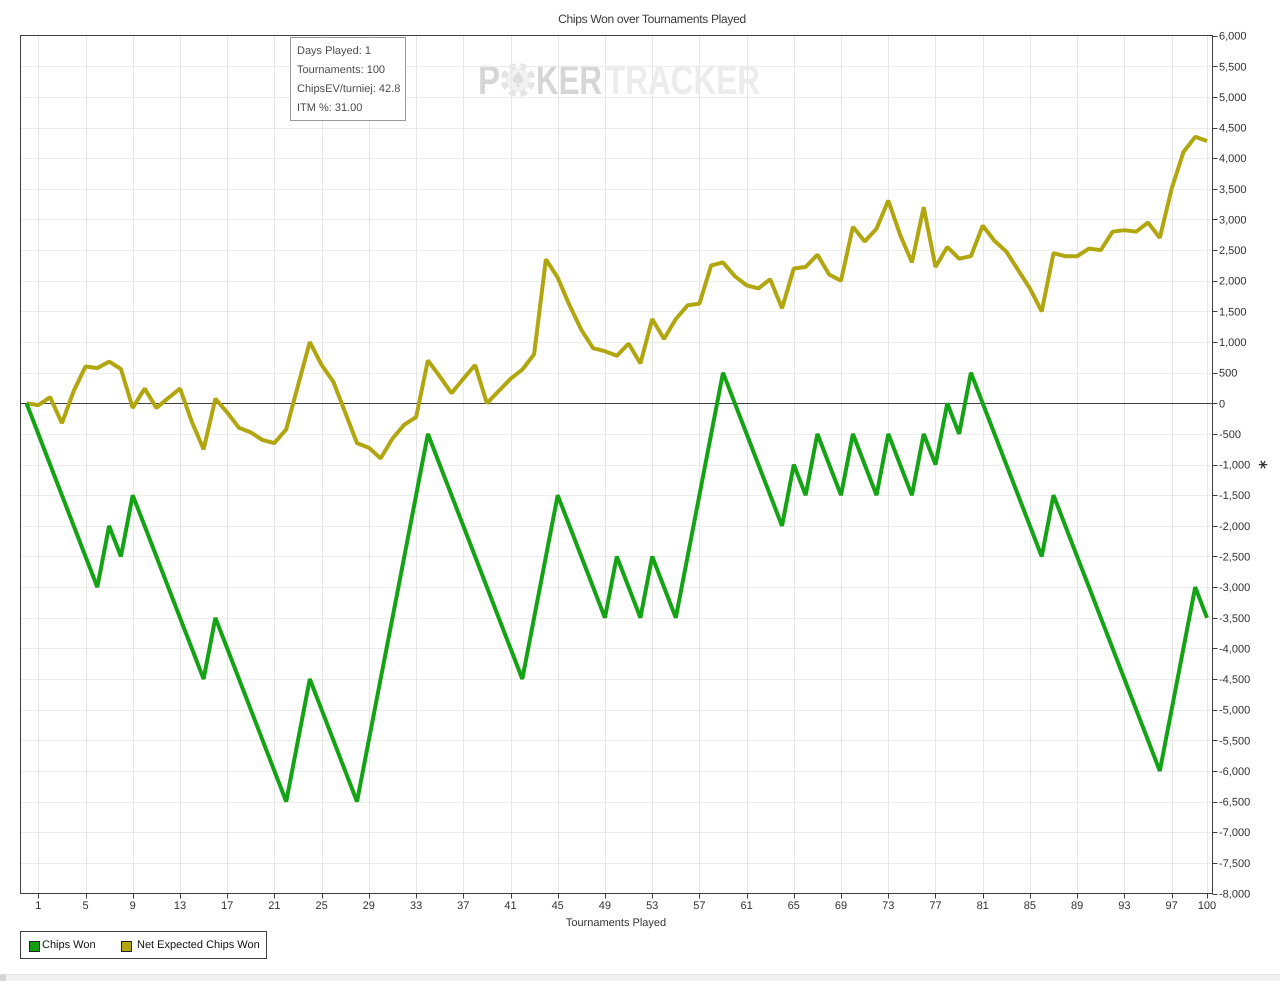 This screenshot has width=1280, height=981. What do you see at coordinates (1234, 711) in the screenshot?
I see `svg-text: -5,000` at bounding box center [1234, 711].